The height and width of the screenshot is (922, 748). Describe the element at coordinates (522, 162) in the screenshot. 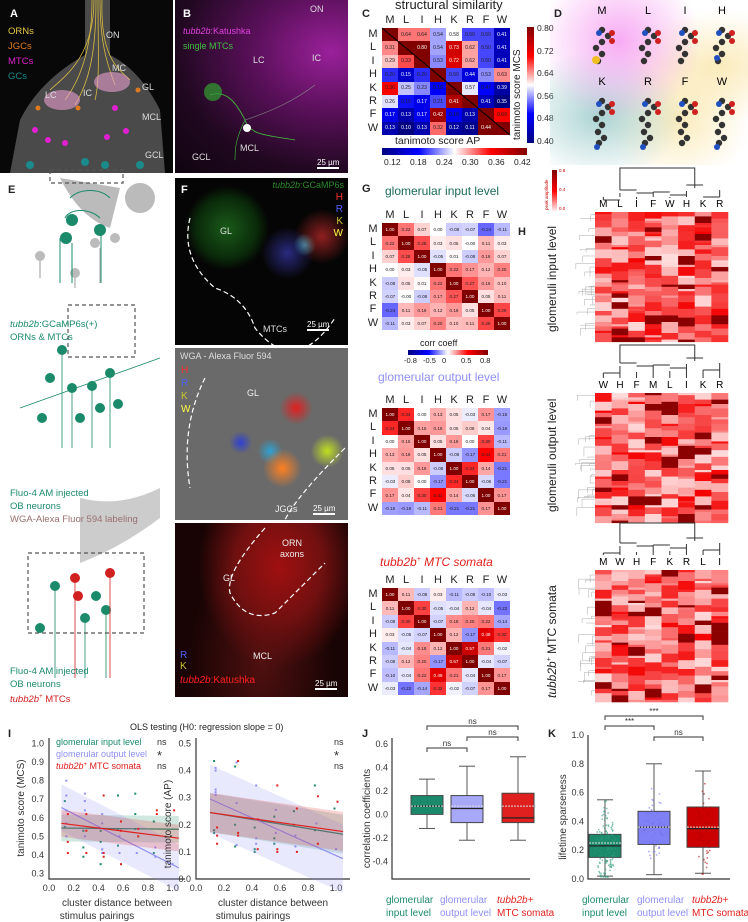

I see `ap-tick: 0.42` at that location.